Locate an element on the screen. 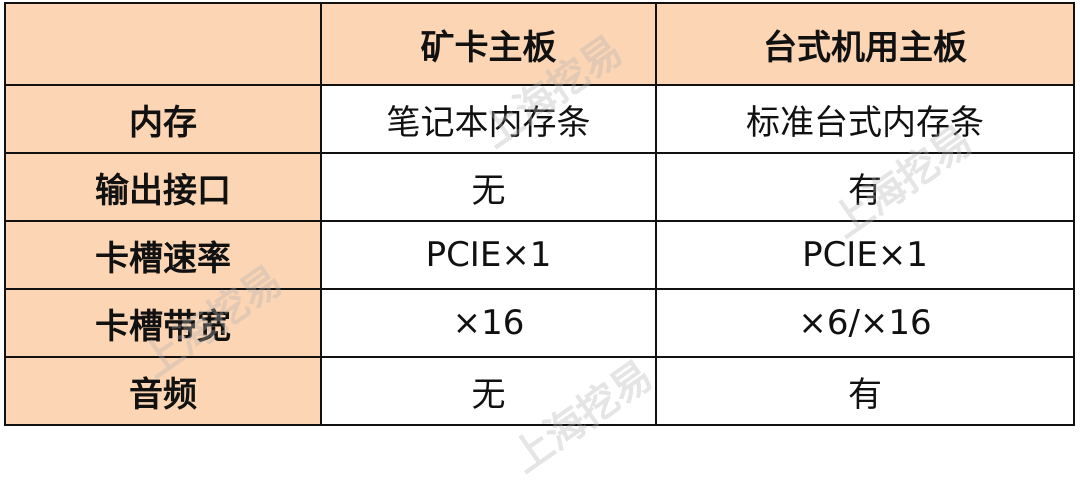 This screenshot has width=1080, height=484. row-label: 输出接口 is located at coordinates (163, 187).